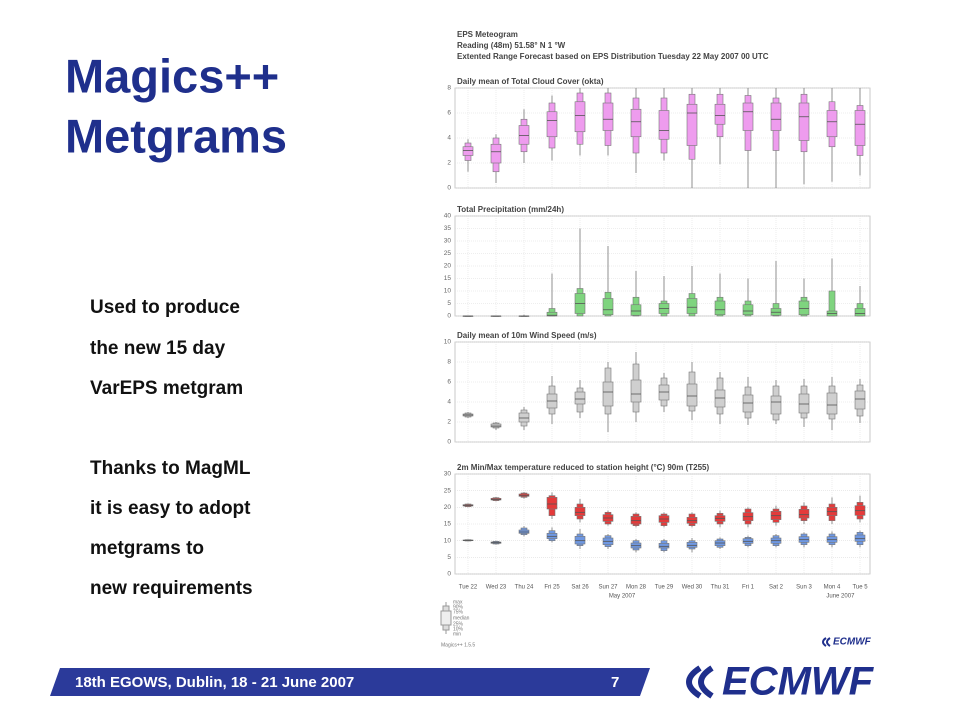 This screenshot has width=960, height=720. What do you see at coordinates (468, 588) in the screenshot?
I see `x-tick-label: Tue 22` at bounding box center [468, 588].